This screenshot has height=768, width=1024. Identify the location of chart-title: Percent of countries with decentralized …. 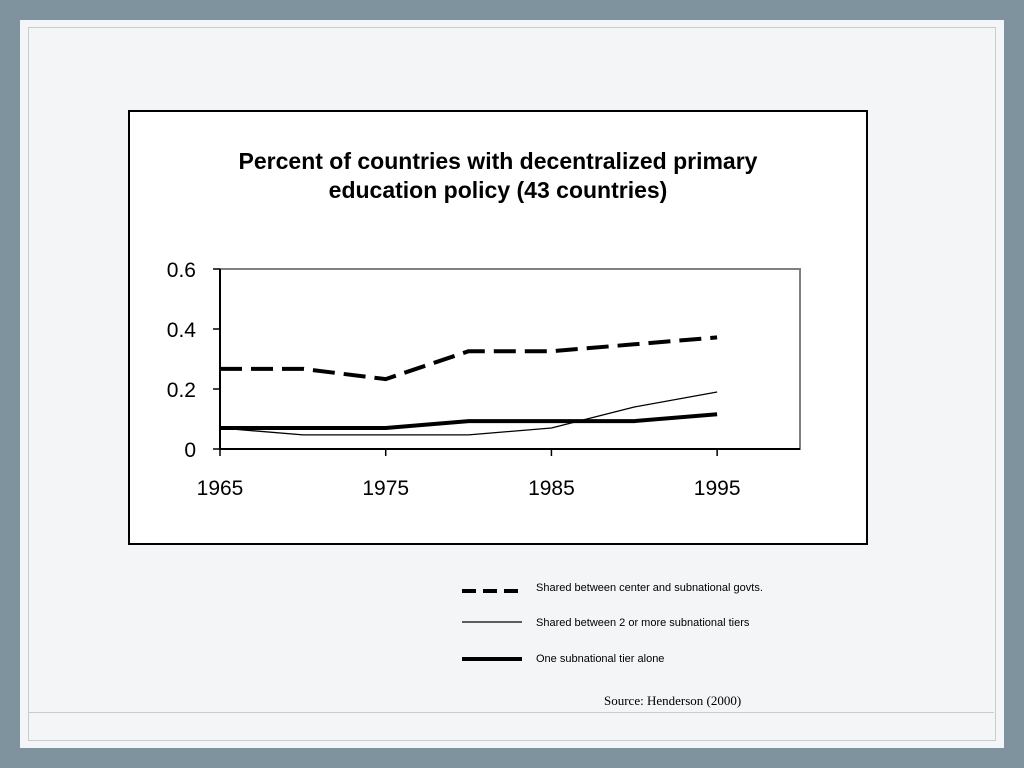
(498, 176).